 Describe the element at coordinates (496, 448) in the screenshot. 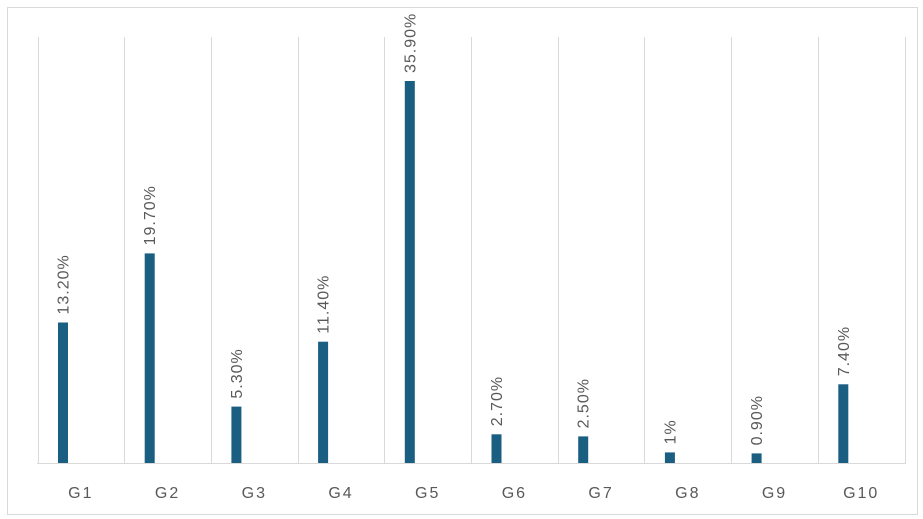

I see `bar-g6` at that location.